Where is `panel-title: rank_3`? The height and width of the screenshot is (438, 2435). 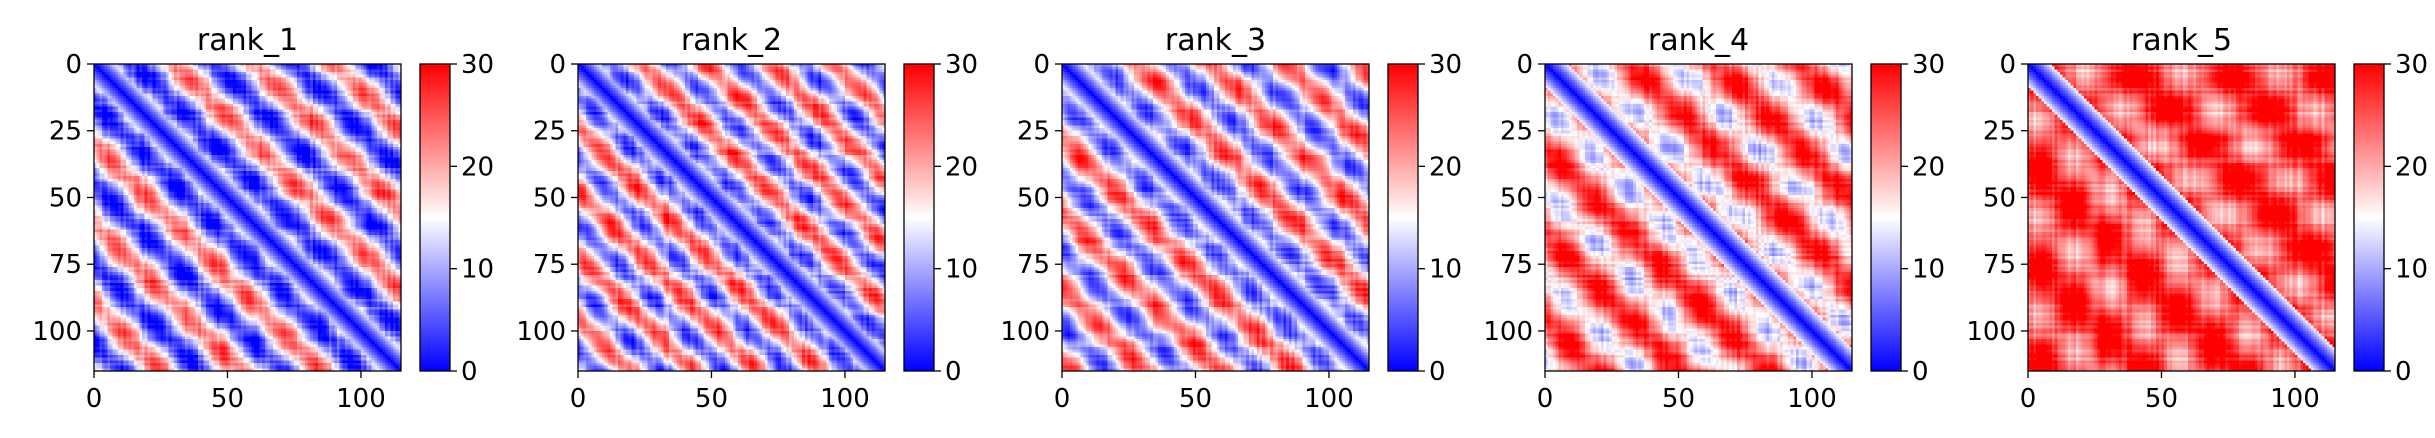
panel-title: rank_3 is located at coordinates (1215, 40).